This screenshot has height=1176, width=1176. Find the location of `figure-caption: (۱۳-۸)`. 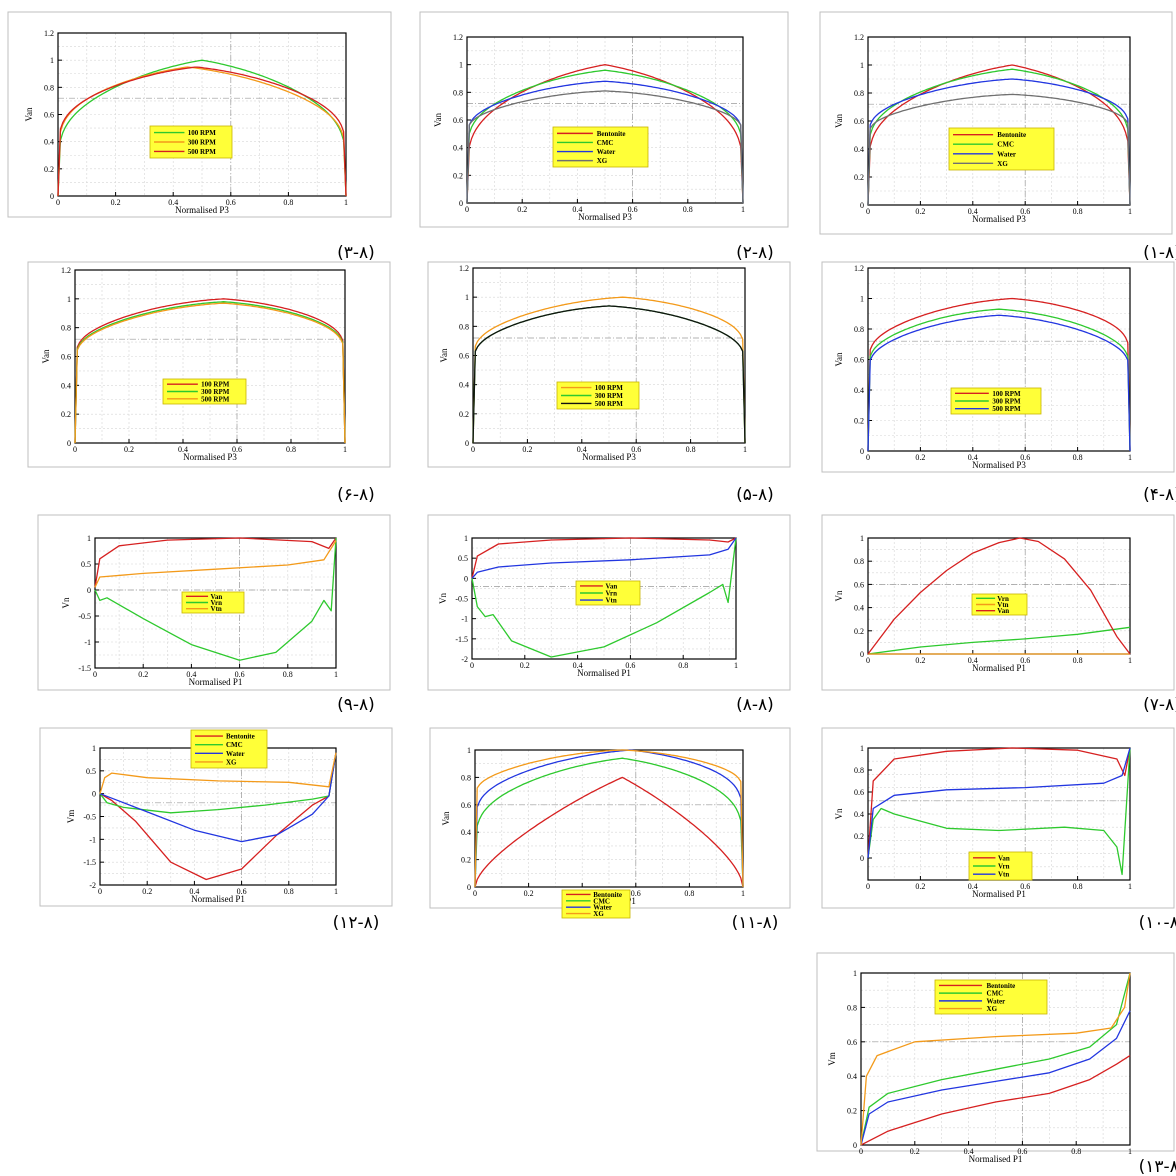

figure-caption: (۱۳-۸) is located at coordinates (1157, 1166).